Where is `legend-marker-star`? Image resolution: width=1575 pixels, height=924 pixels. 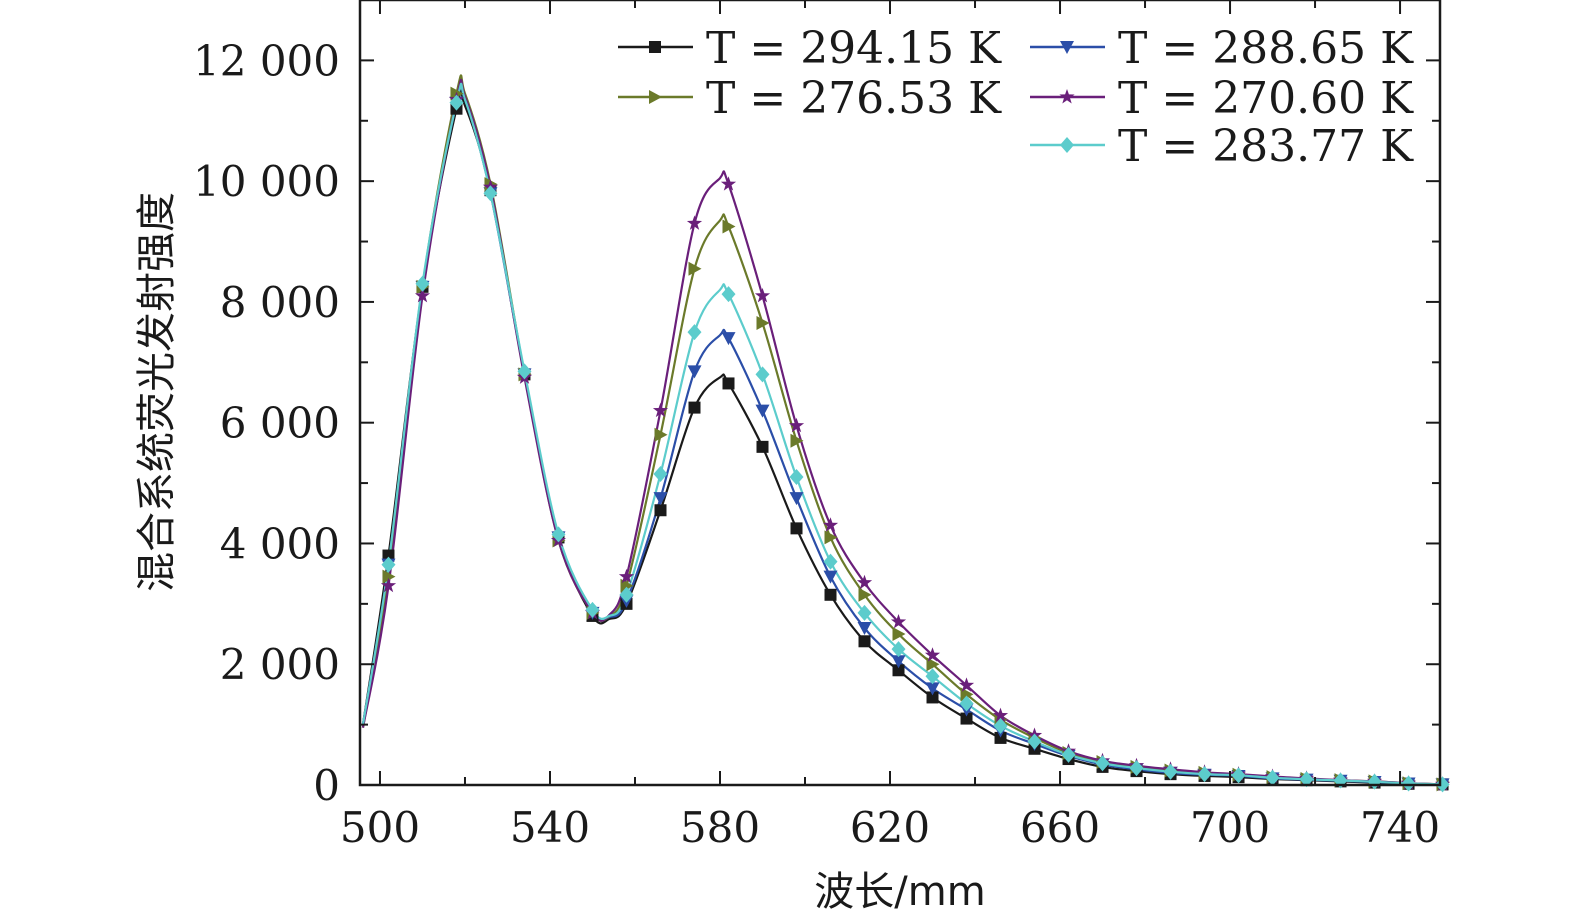
legend-marker-star is located at coordinates (1067, 96).